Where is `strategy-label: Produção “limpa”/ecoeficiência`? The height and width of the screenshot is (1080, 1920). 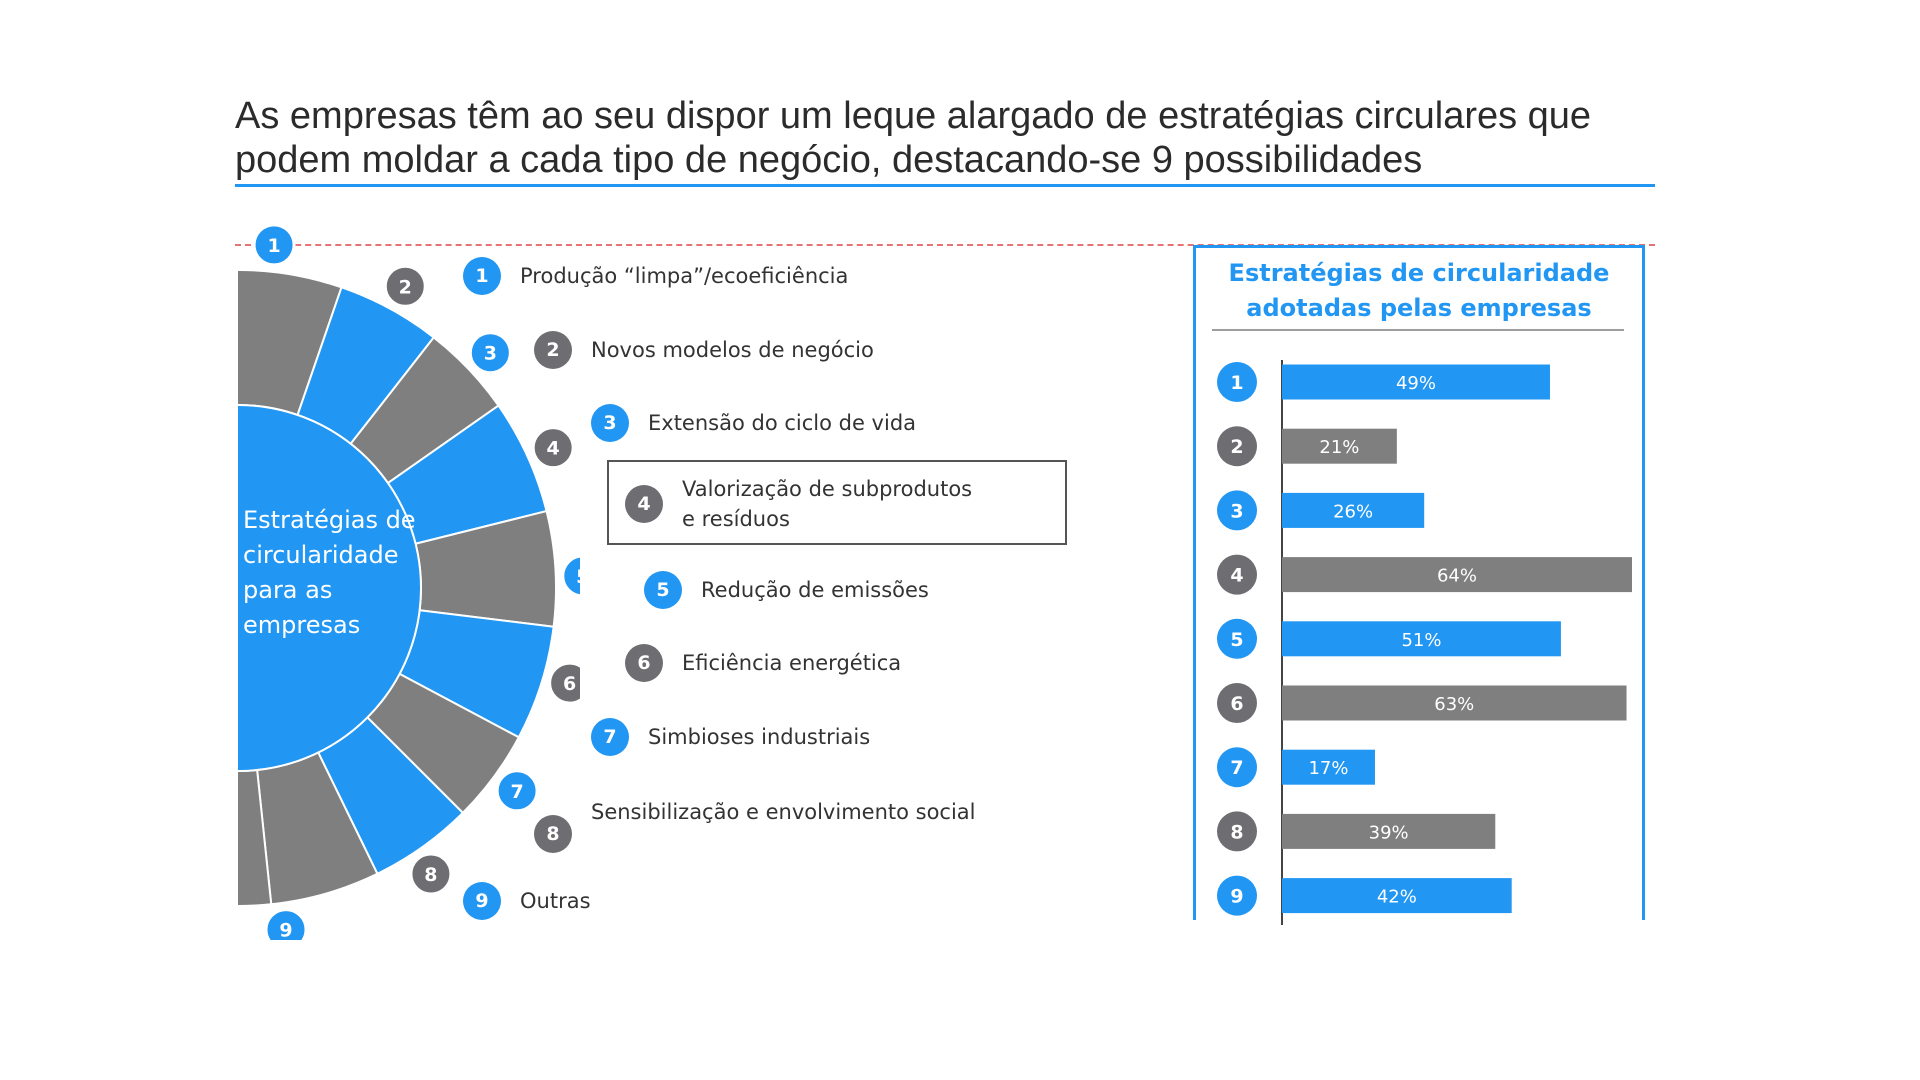
strategy-label: Produção “limpa”/ecoeficiência is located at coordinates (684, 276).